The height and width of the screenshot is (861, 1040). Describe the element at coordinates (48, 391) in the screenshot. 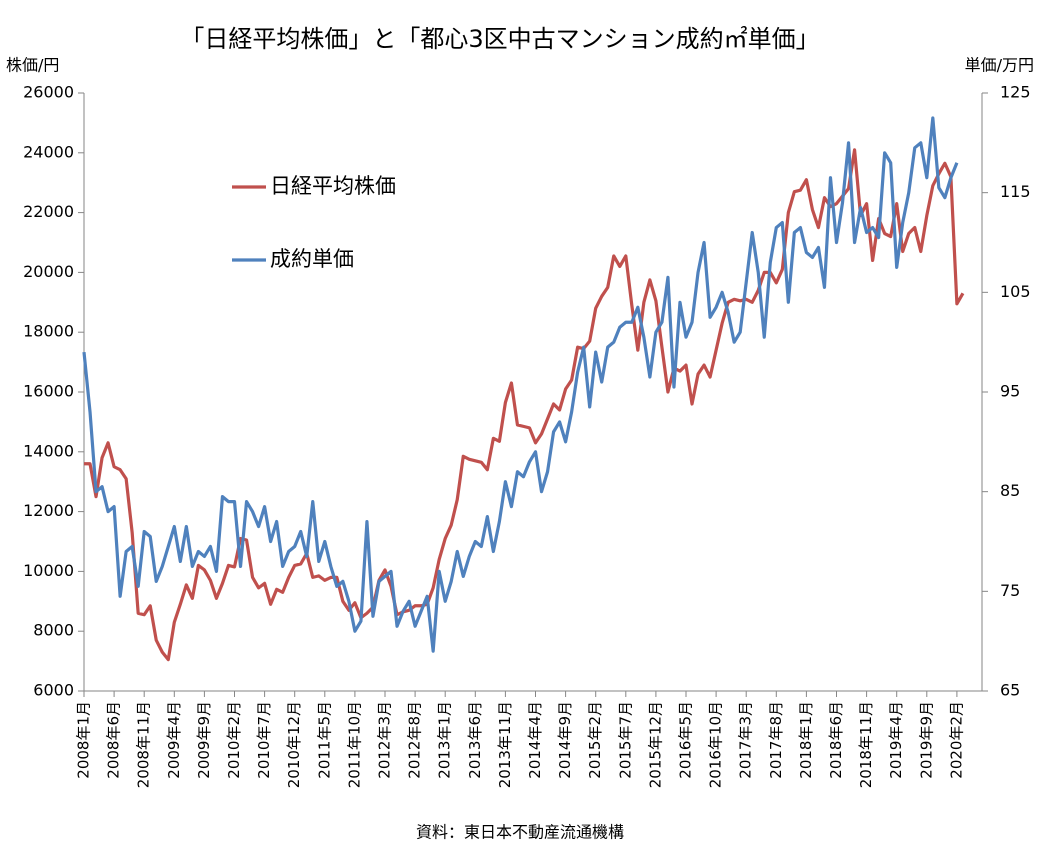

I see `y-tick-label: 16000` at that location.